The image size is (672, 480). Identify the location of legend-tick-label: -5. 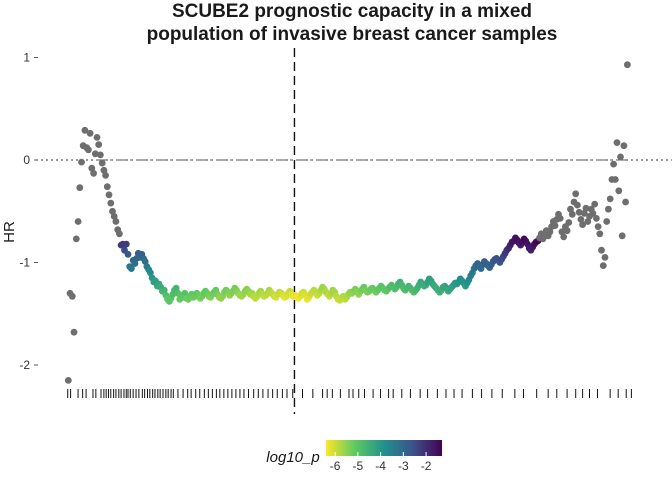
(358, 466).